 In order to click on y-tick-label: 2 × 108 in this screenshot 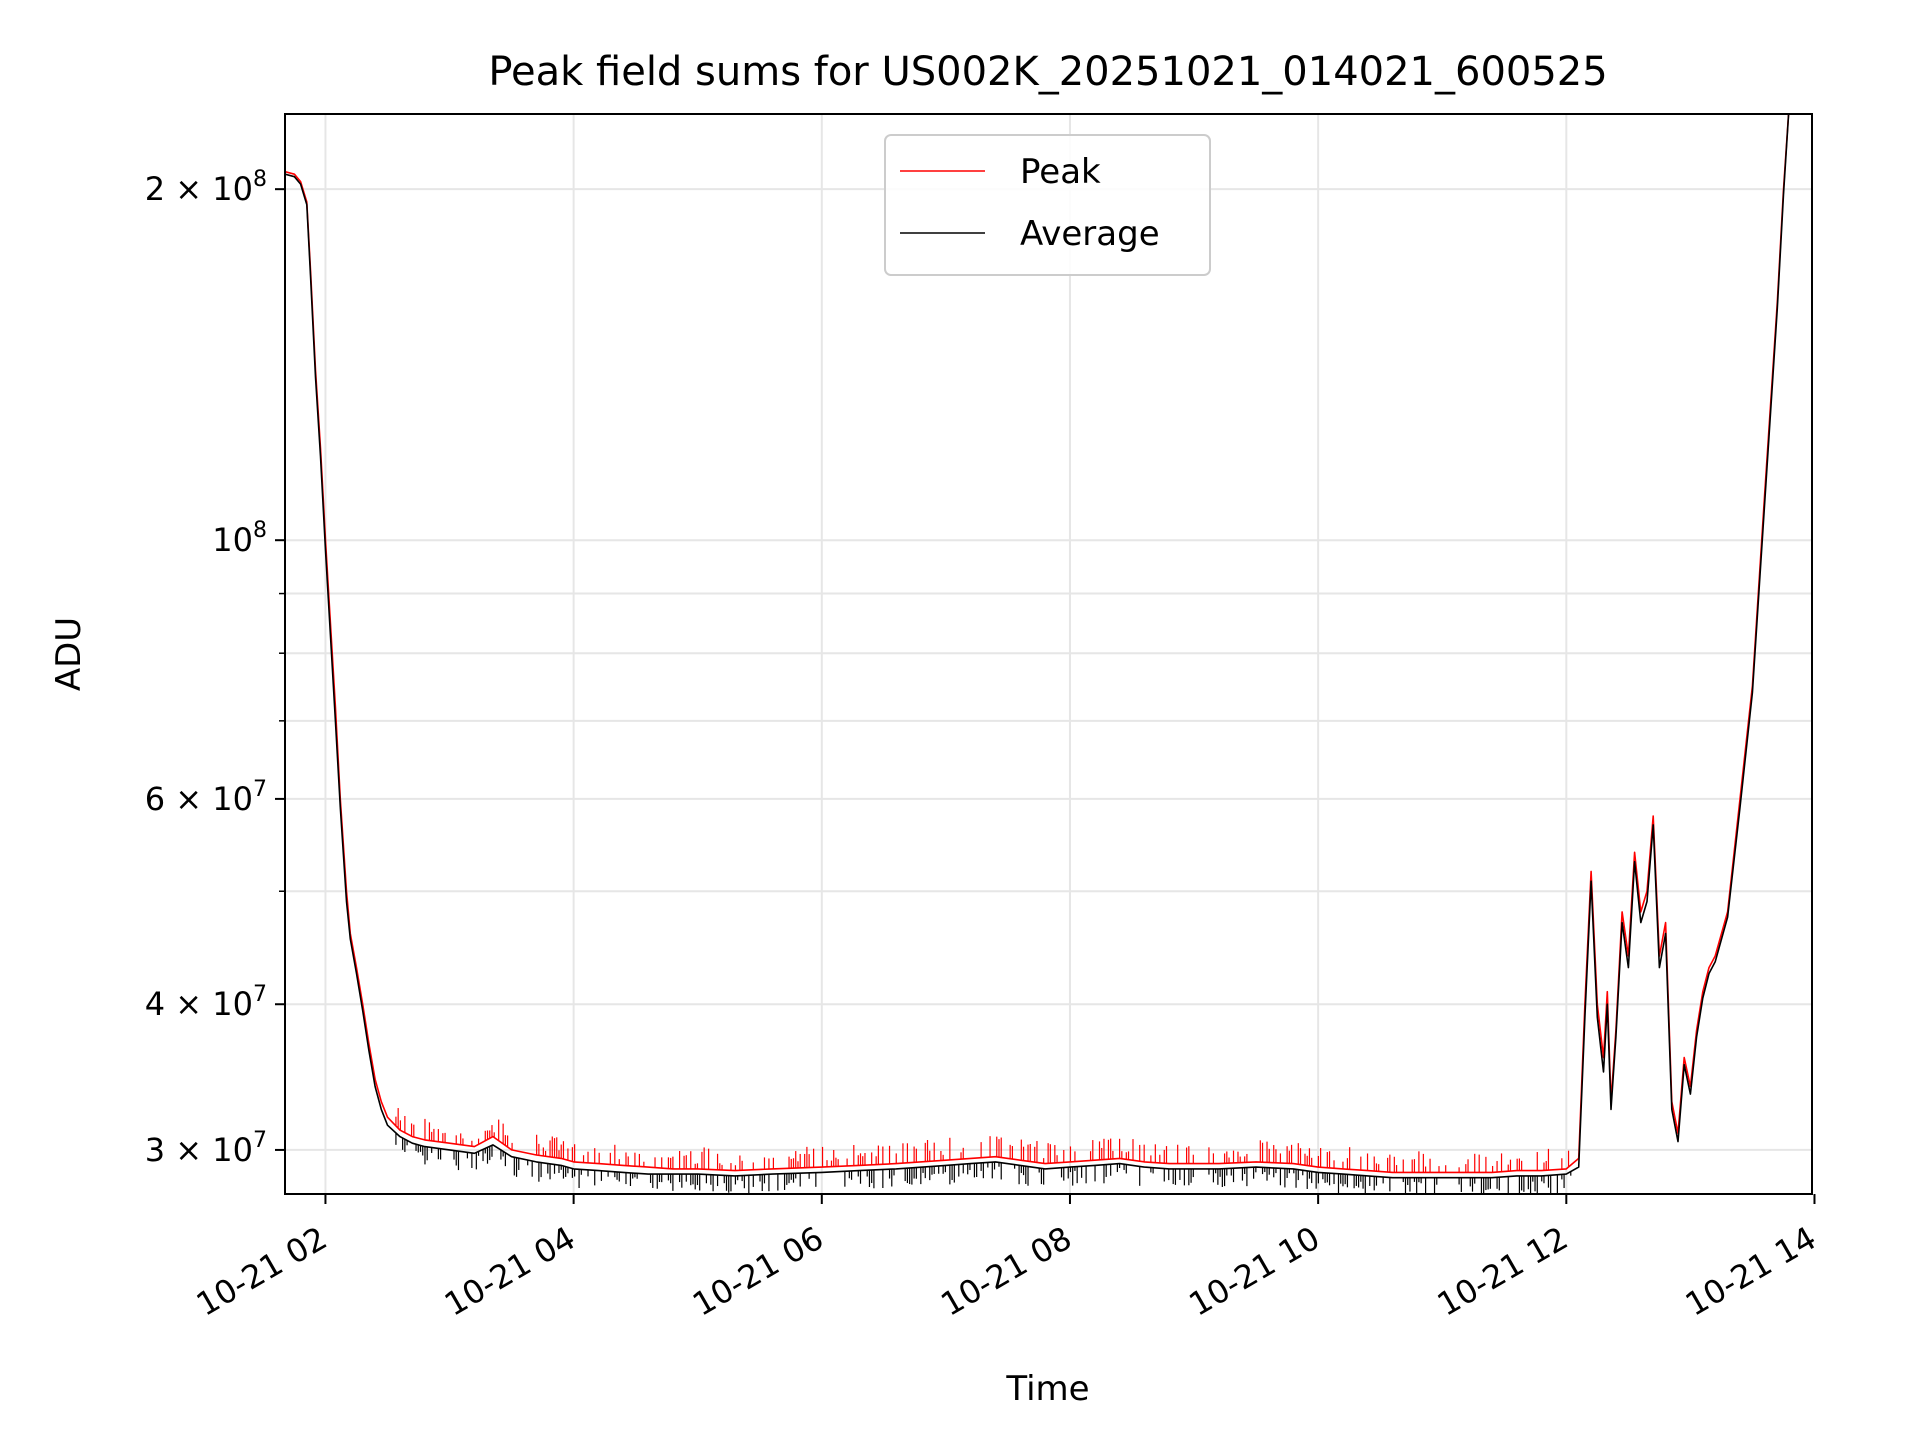, I will do `click(206, 187)`.